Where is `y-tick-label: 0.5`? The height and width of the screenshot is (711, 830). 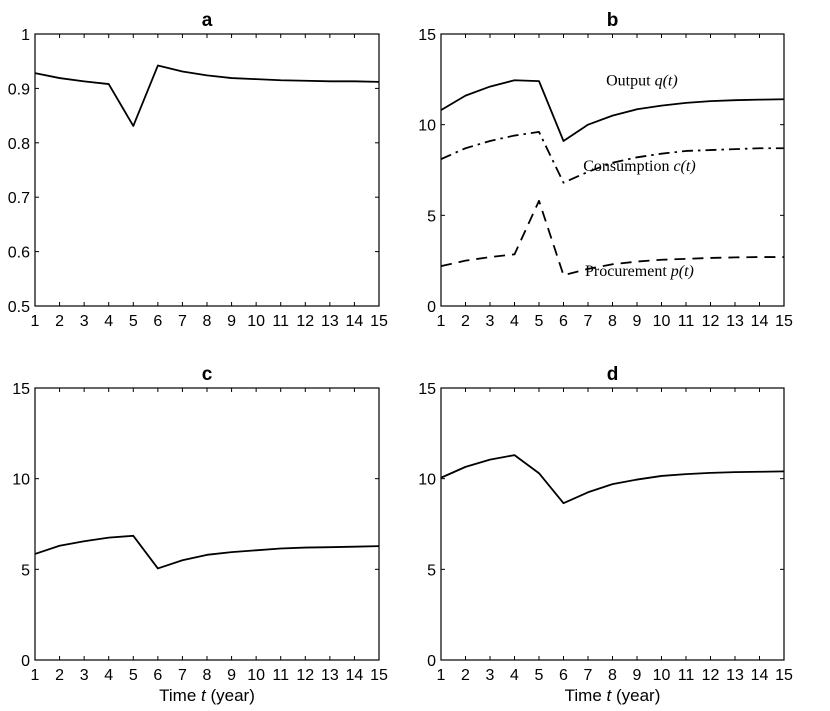 y-tick-label: 0.5 is located at coordinates (19, 307).